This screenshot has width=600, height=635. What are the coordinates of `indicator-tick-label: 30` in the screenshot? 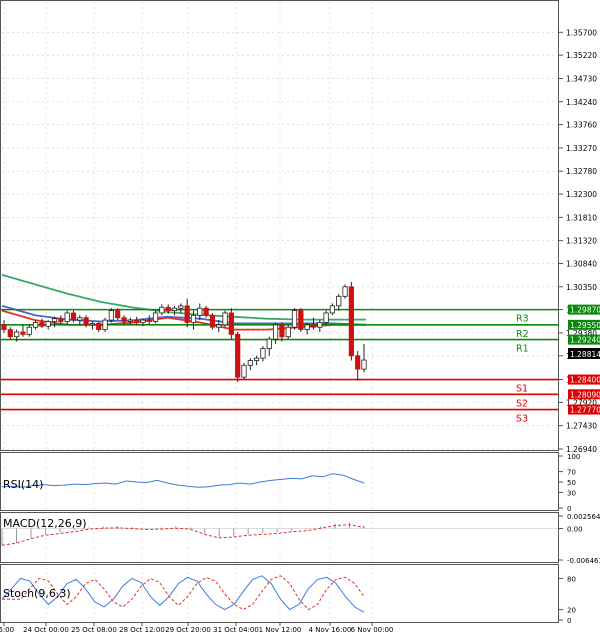 It's located at (571, 493).